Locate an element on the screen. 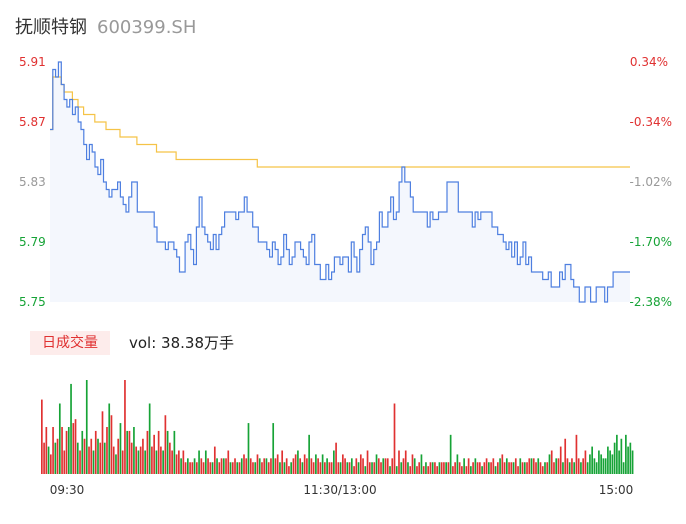 This screenshot has height=524, width=686. stock-code: 600399.SH is located at coordinates (147, 27).